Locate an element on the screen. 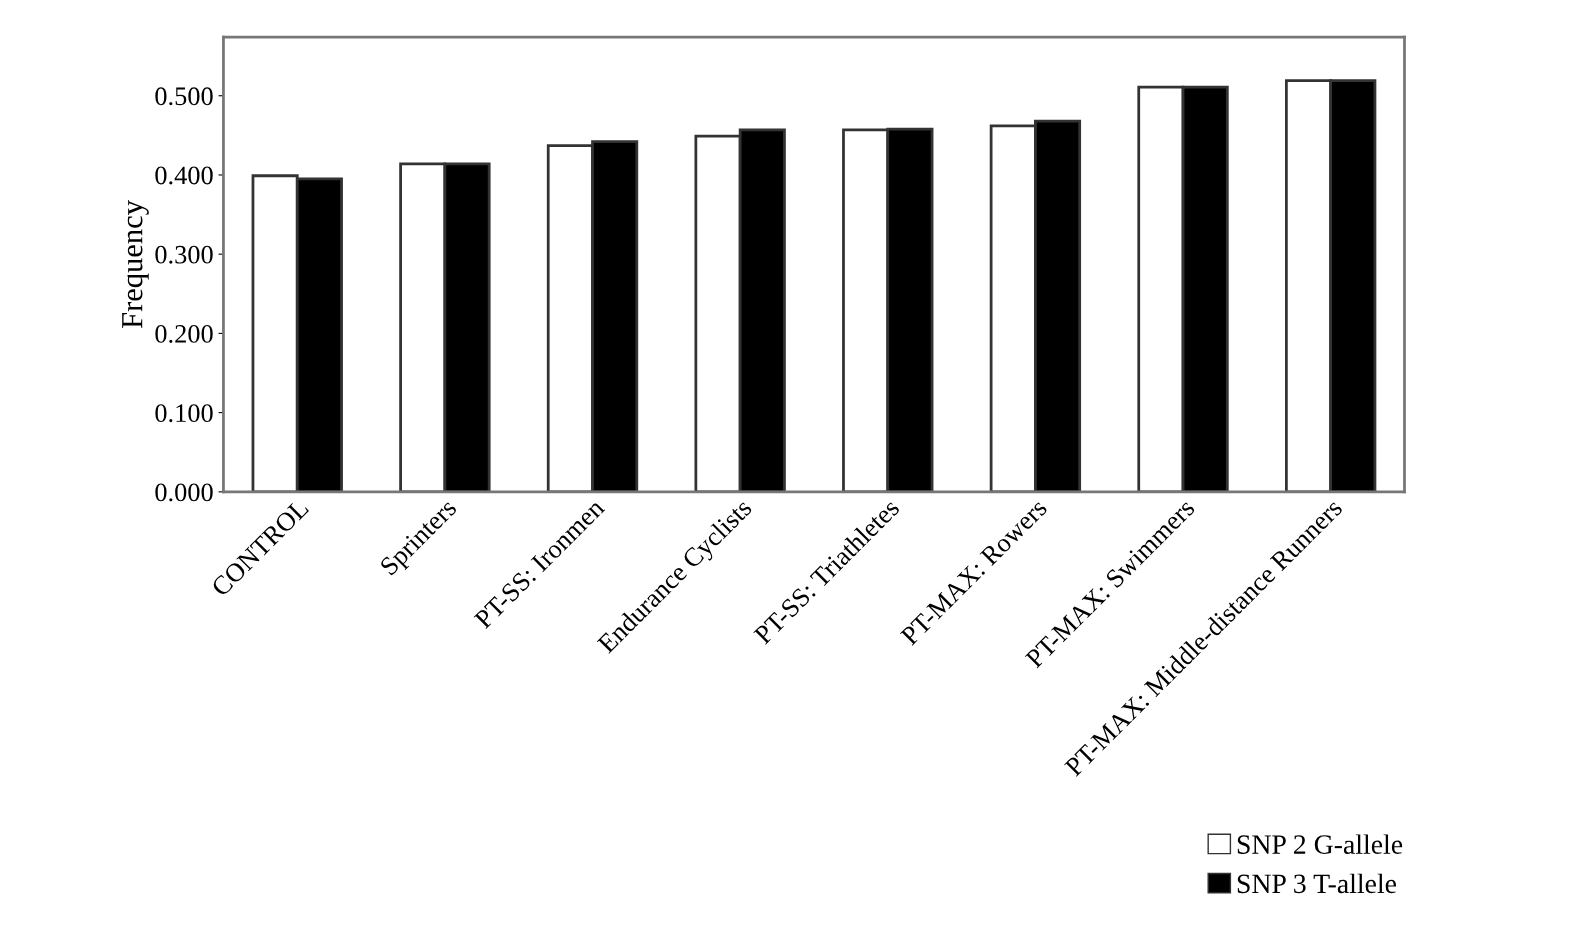 The height and width of the screenshot is (928, 1596). y-tick-label: 0.300 is located at coordinates (184, 254).